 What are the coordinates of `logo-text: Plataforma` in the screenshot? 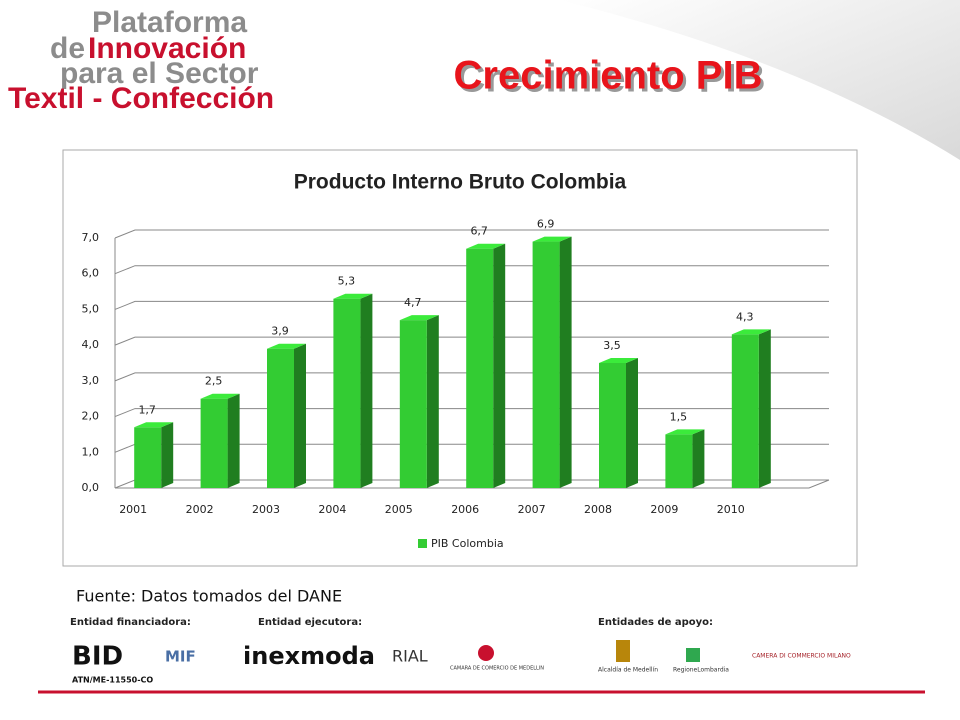 It's located at (169, 22).